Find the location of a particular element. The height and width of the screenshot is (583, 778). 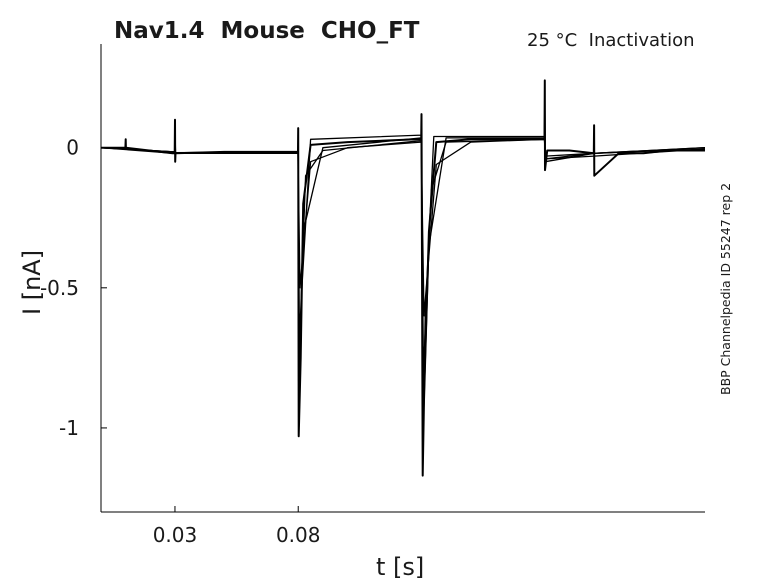

x-tick-label: 0.08 is located at coordinates (298, 535).